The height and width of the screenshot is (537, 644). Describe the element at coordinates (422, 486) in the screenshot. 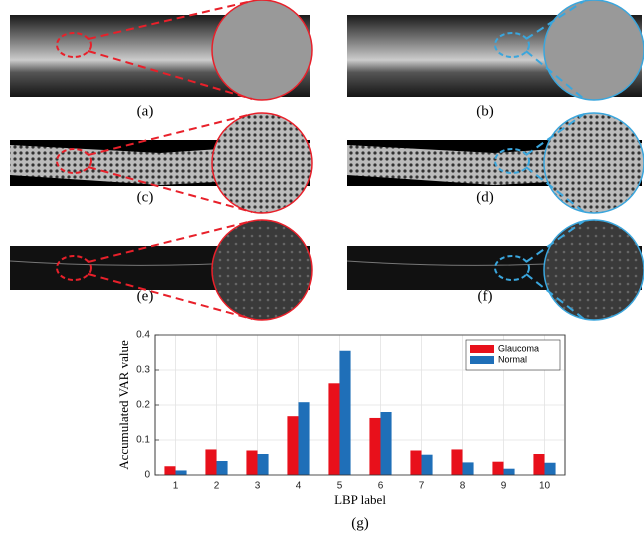

I see `x-tick-label: 7` at that location.